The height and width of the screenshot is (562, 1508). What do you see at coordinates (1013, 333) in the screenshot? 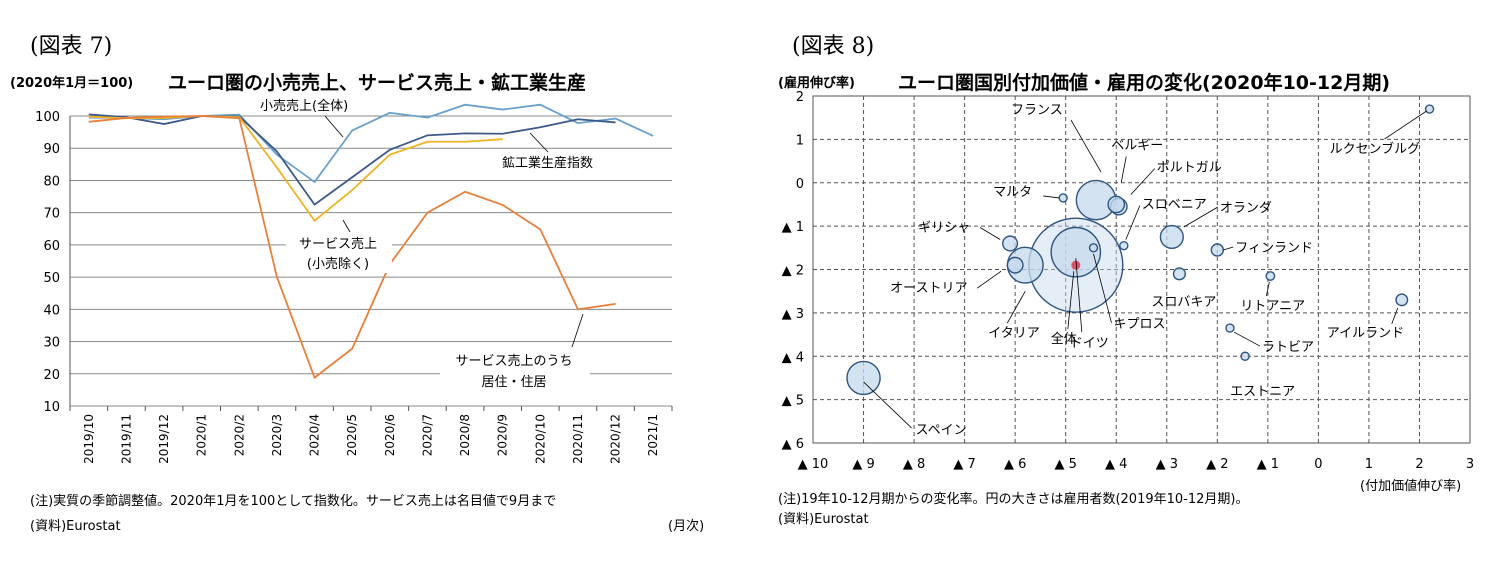
I see `point-label: イタリア` at bounding box center [1013, 333].